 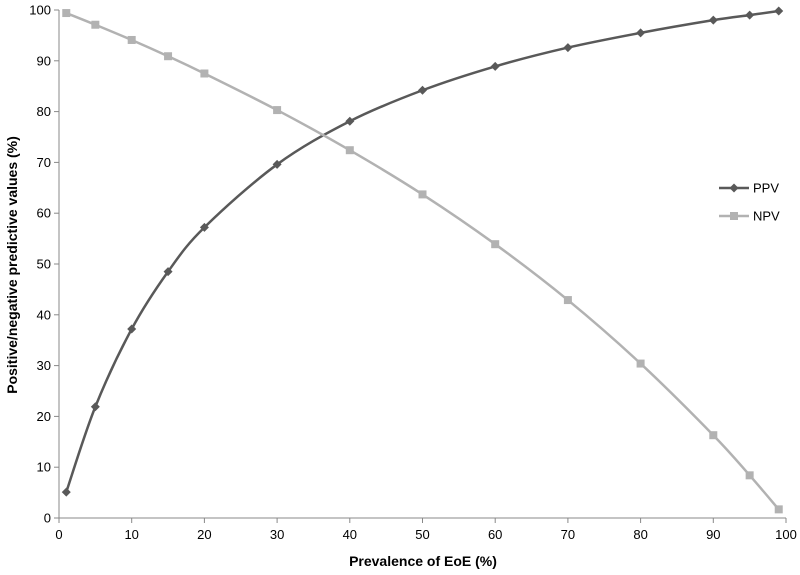 I want to click on y-tick-label: 90, so click(x=44, y=60).